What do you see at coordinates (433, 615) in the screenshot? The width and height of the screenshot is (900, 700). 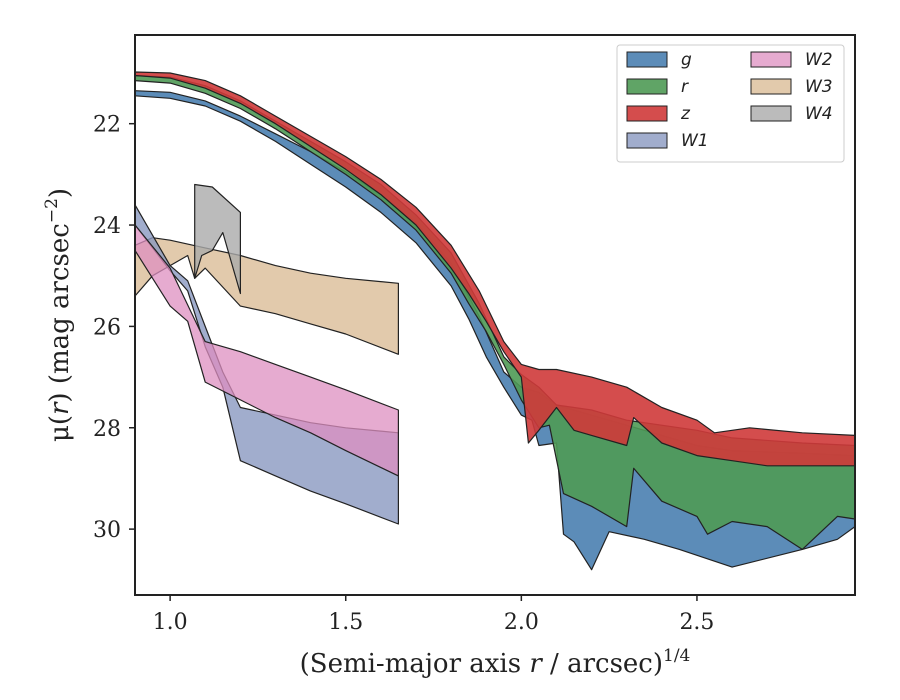 I see `x-axis-ticks: 1.0 1.5 2.0 2.5` at bounding box center [433, 615].